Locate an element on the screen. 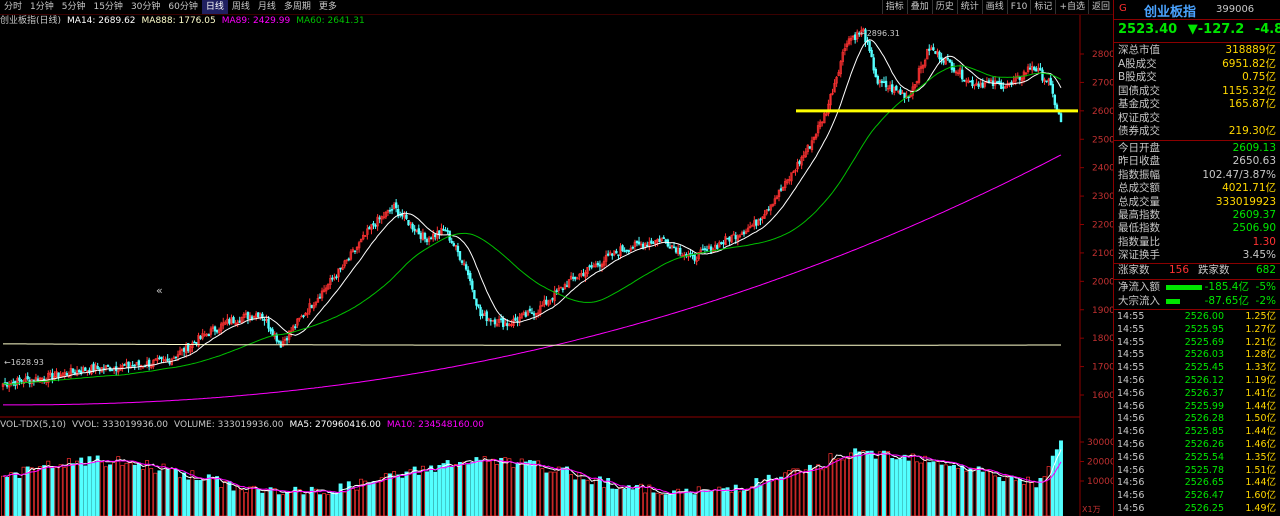 The height and width of the screenshot is (516, 1280). period-tab-6: 日线 is located at coordinates (214, 7).